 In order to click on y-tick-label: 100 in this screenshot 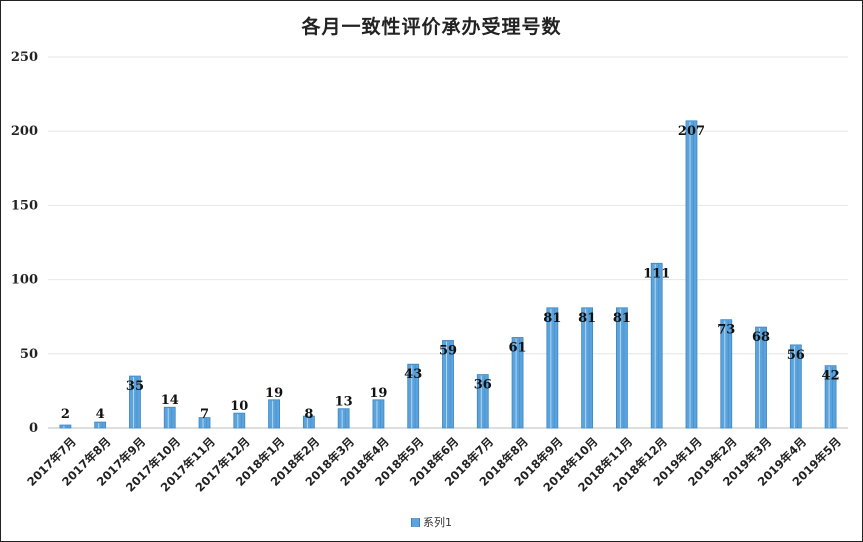, I will do `click(24, 280)`.